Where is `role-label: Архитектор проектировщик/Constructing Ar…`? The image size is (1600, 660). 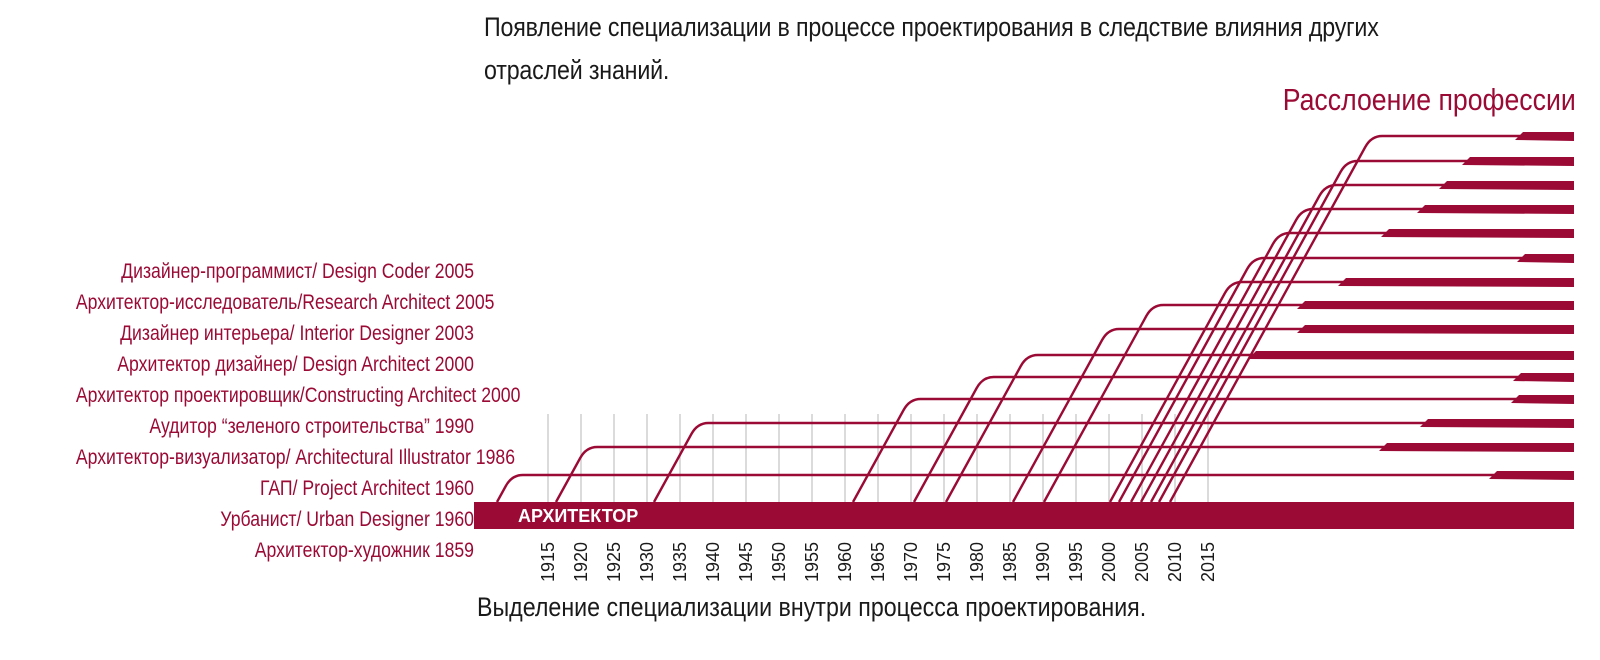 role-label: Архитектор проектировщик/Constructing Ar… is located at coordinates (298, 395).